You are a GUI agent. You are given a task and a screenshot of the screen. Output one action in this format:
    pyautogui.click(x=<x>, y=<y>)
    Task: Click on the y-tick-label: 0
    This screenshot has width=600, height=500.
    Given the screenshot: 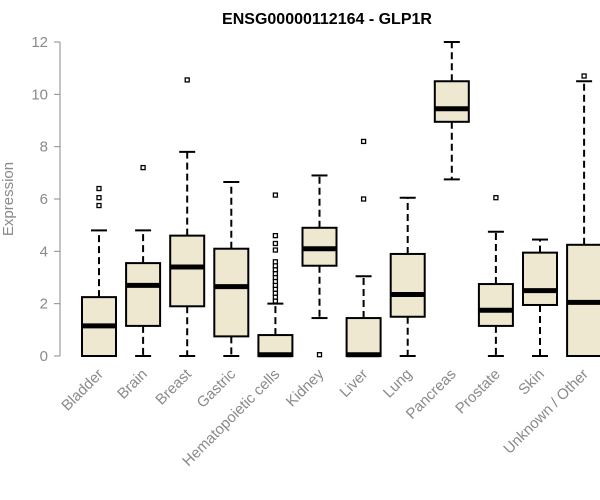 What is the action you would take?
    pyautogui.click(x=44, y=356)
    